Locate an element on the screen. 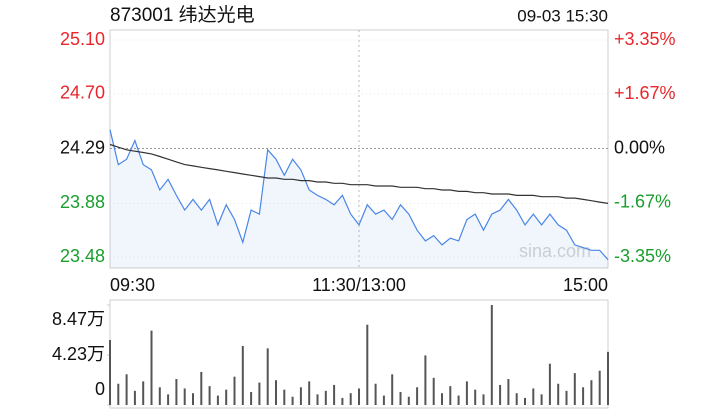  y-tick-label: 25.10 is located at coordinates (82, 39).